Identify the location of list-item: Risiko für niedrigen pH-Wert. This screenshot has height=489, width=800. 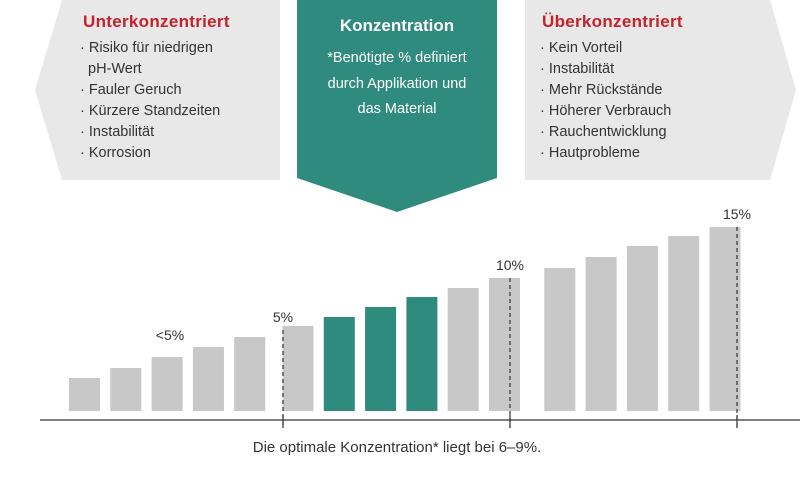
(150, 59).